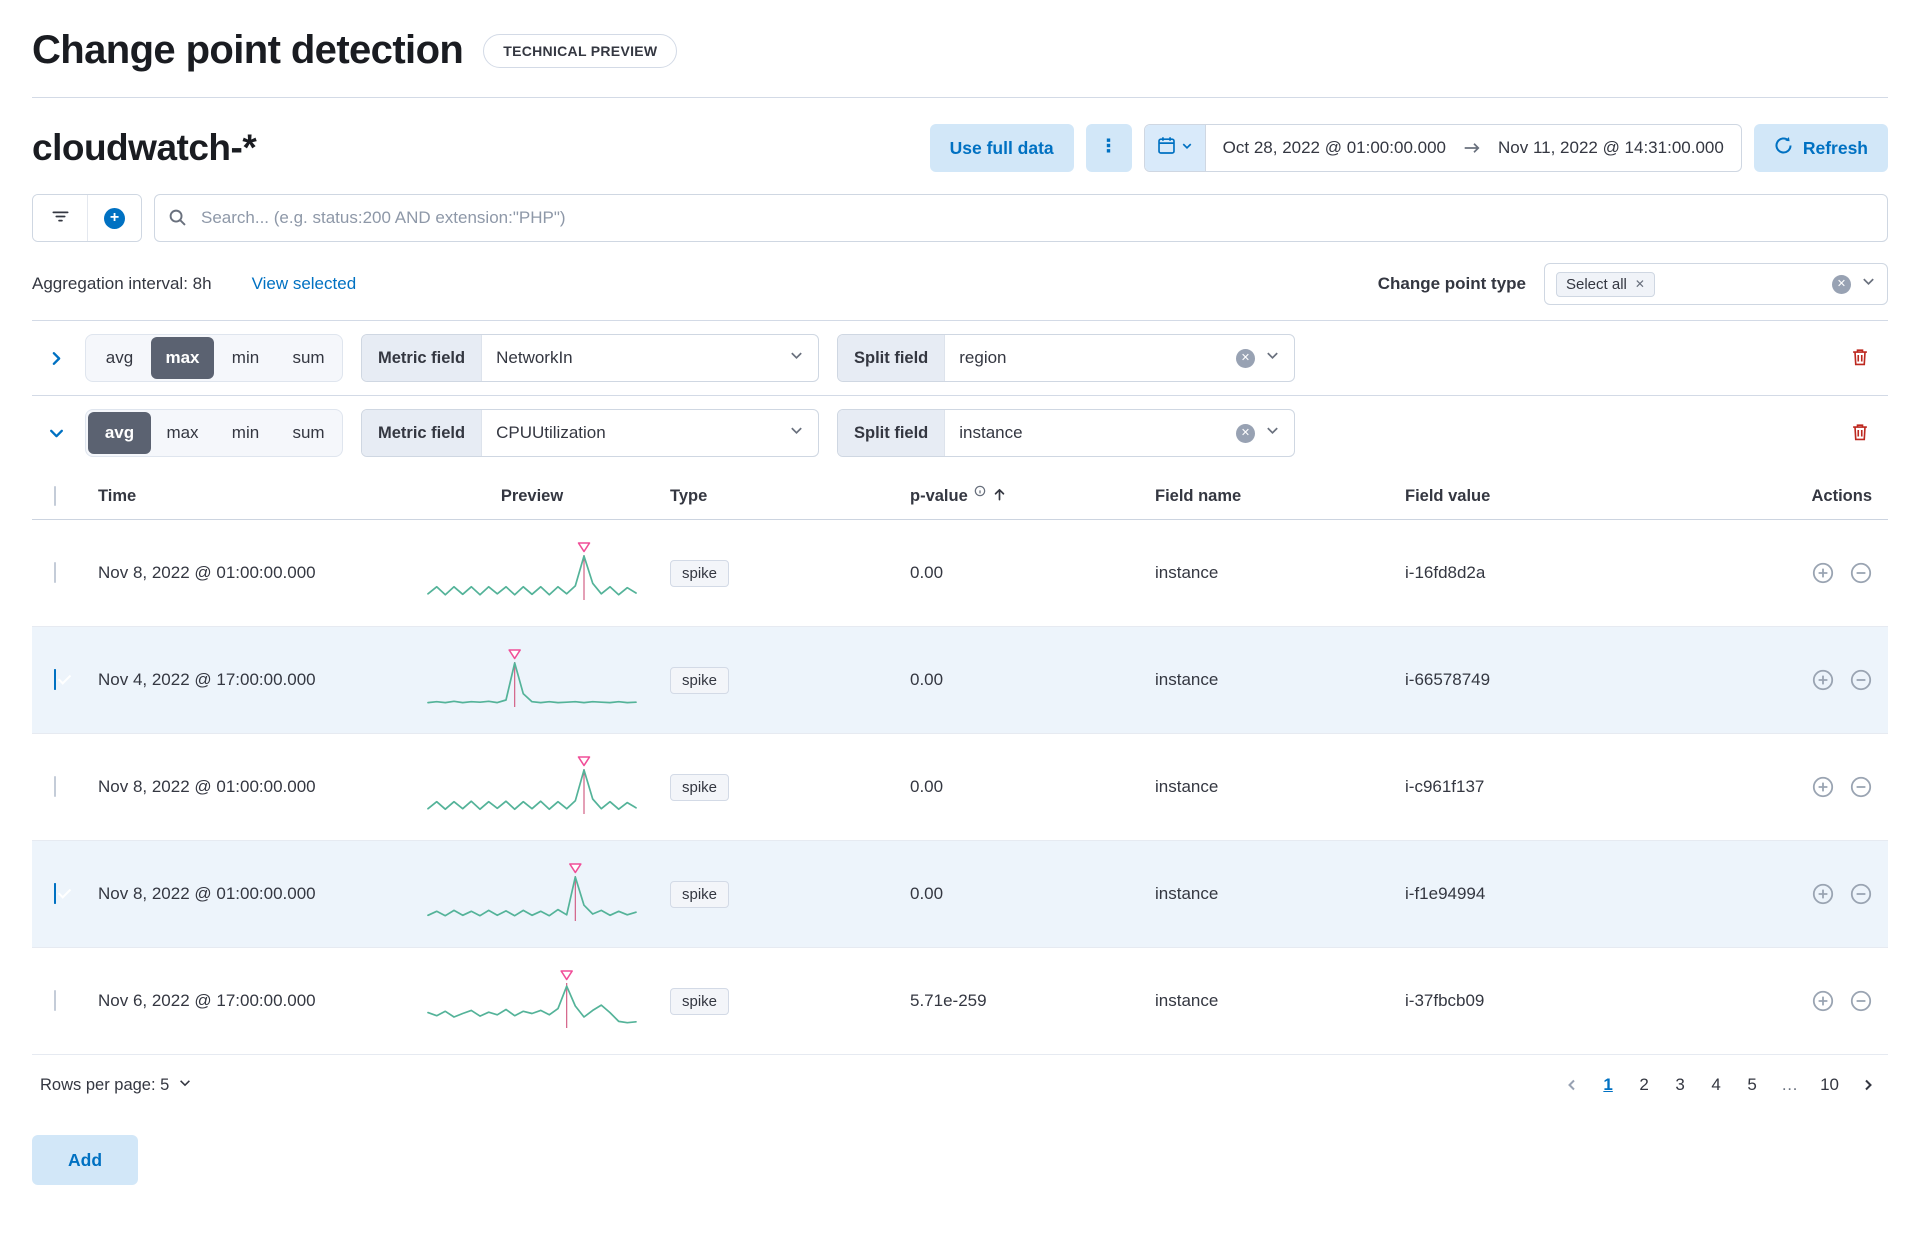 Image resolution: width=1920 pixels, height=1247 pixels. I want to click on change-point-type-combobox: Select all ✕ ✕, so click(1716, 284).